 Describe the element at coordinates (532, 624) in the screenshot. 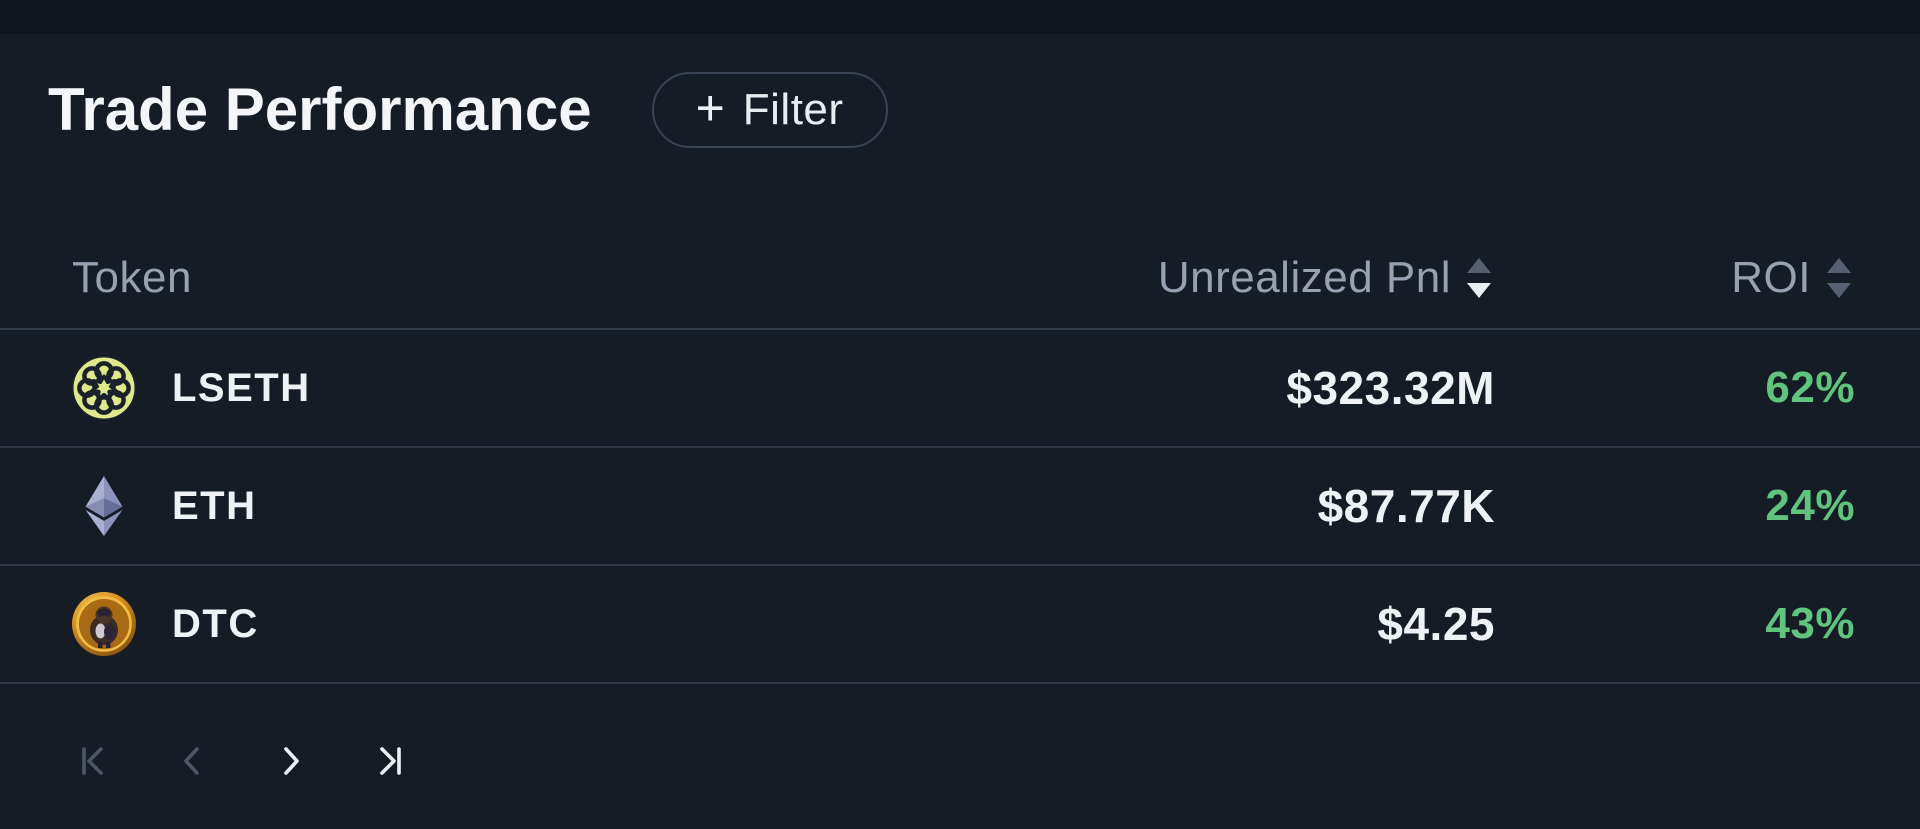

I see `token-cell: DTC` at that location.